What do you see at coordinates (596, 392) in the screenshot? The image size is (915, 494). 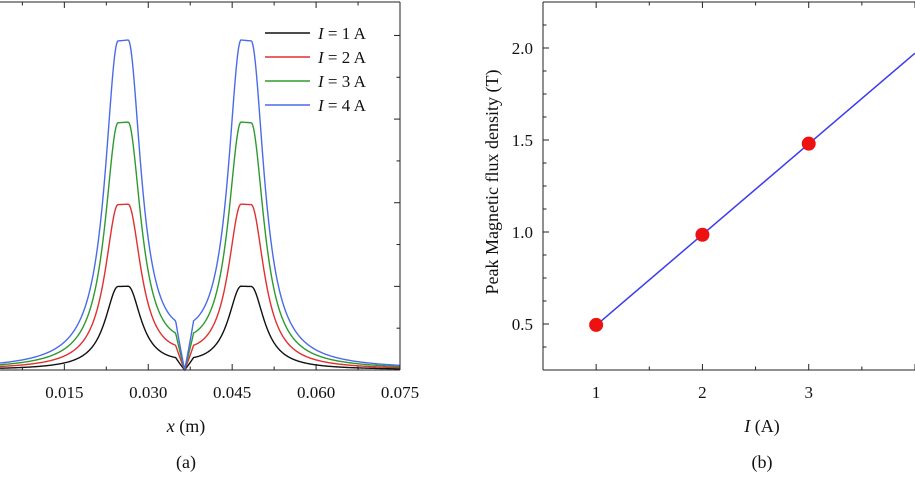 I see `x-tick-label: 1` at bounding box center [596, 392].